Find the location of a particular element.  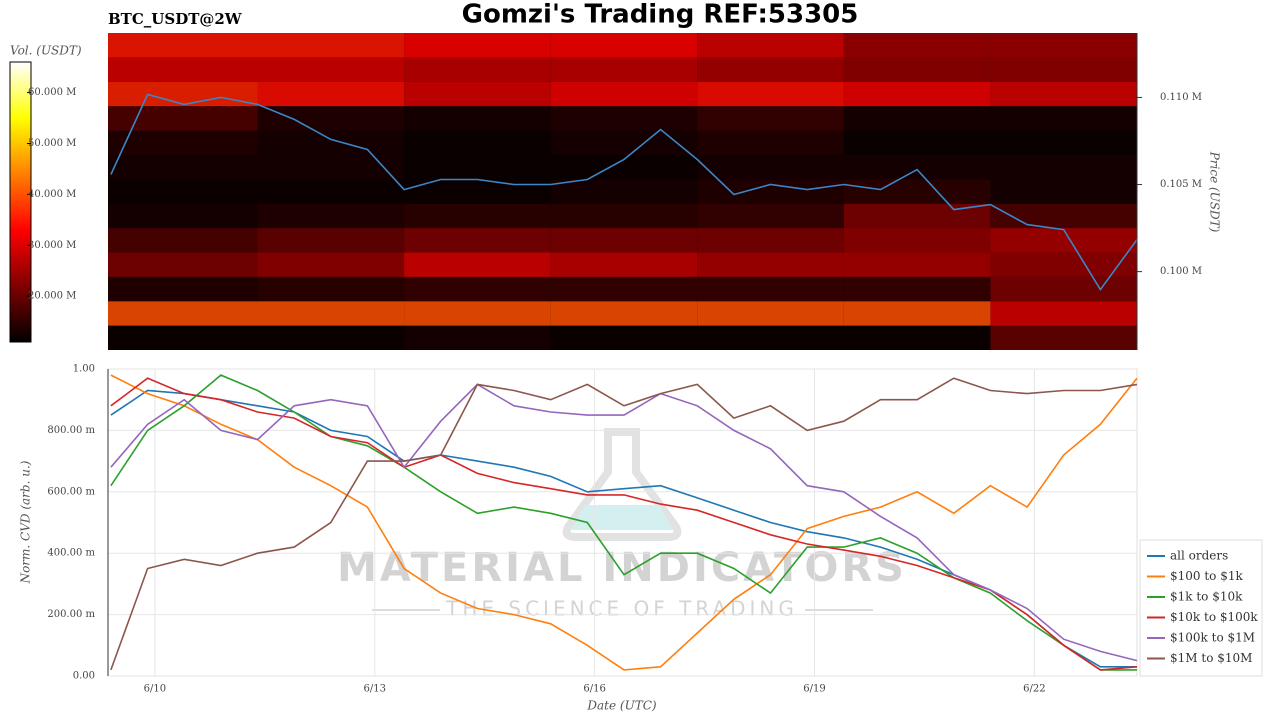

y-axis-label: Price (USDT) is located at coordinates (1215, 192).